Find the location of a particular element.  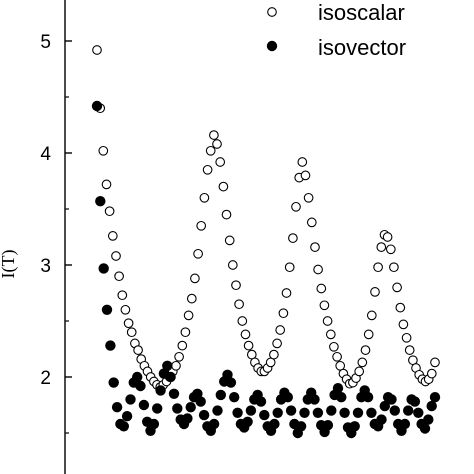

y-axis-title: I(T) is located at coordinates (9, 264).